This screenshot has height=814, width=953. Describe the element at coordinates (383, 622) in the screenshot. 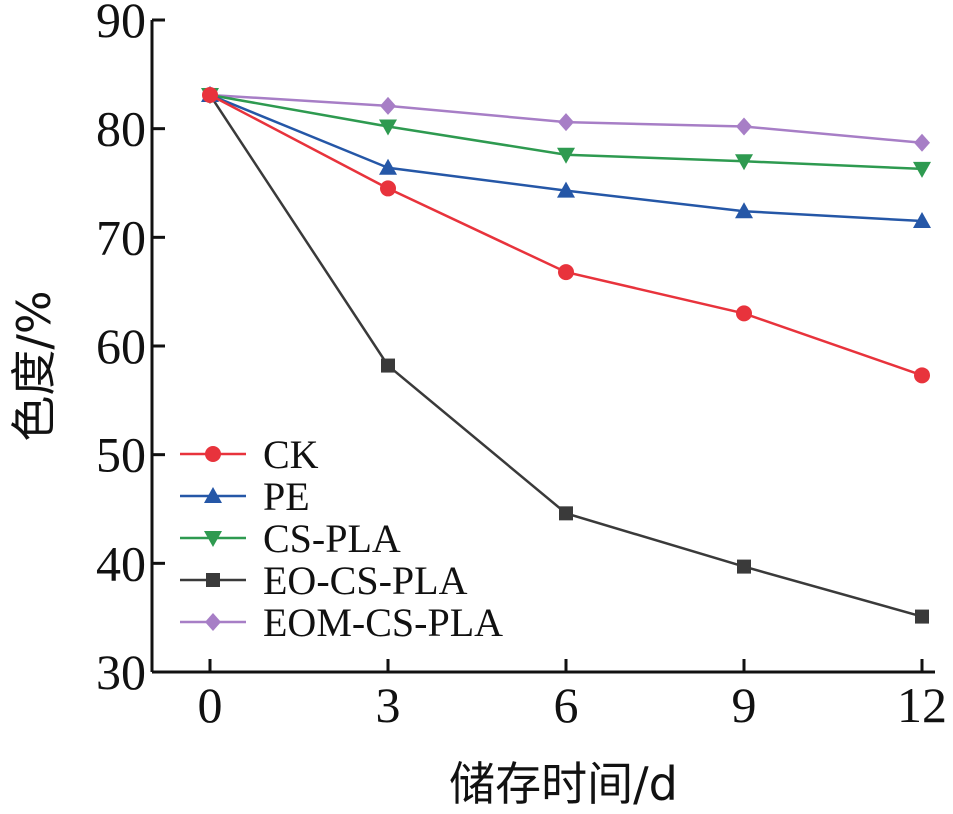

I see `legend-label: EOM-CS-PLA` at that location.